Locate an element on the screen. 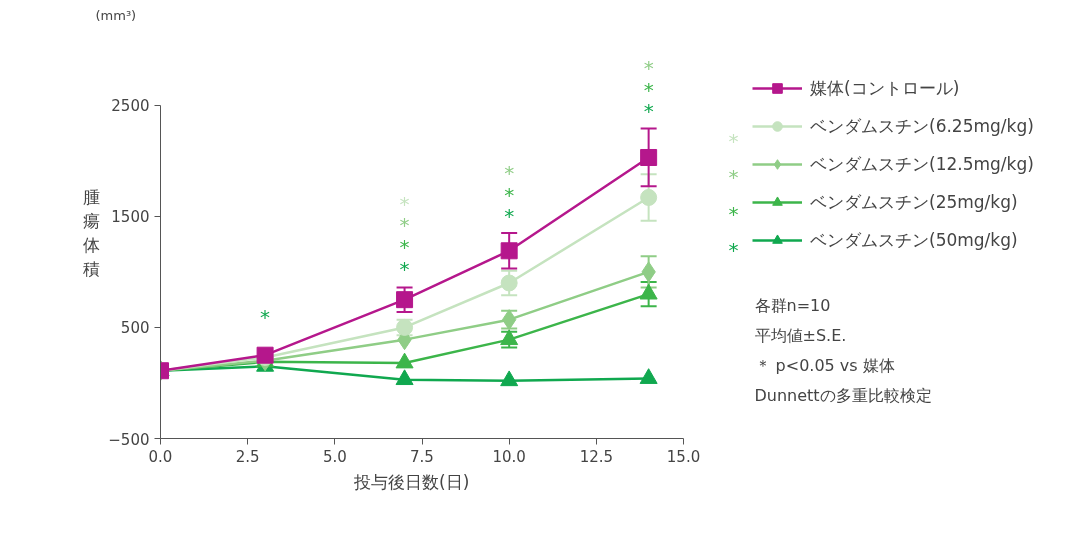 This screenshot has width=1080, height=538. x-tick-label: 10.0 is located at coordinates (509, 456).